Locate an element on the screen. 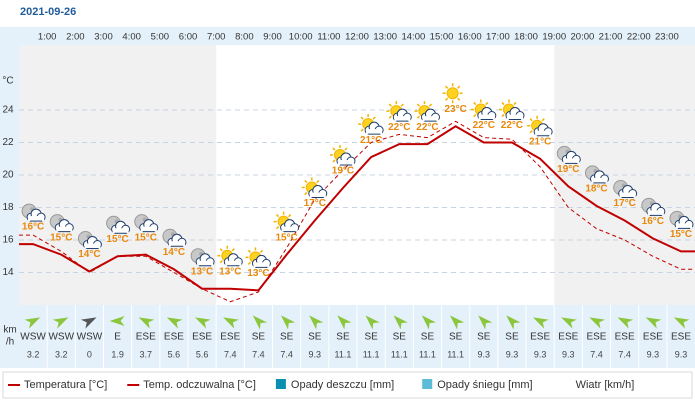 Image resolution: width=695 pixels, height=408 pixels. x-tick-label: 22:00 is located at coordinates (639, 37).